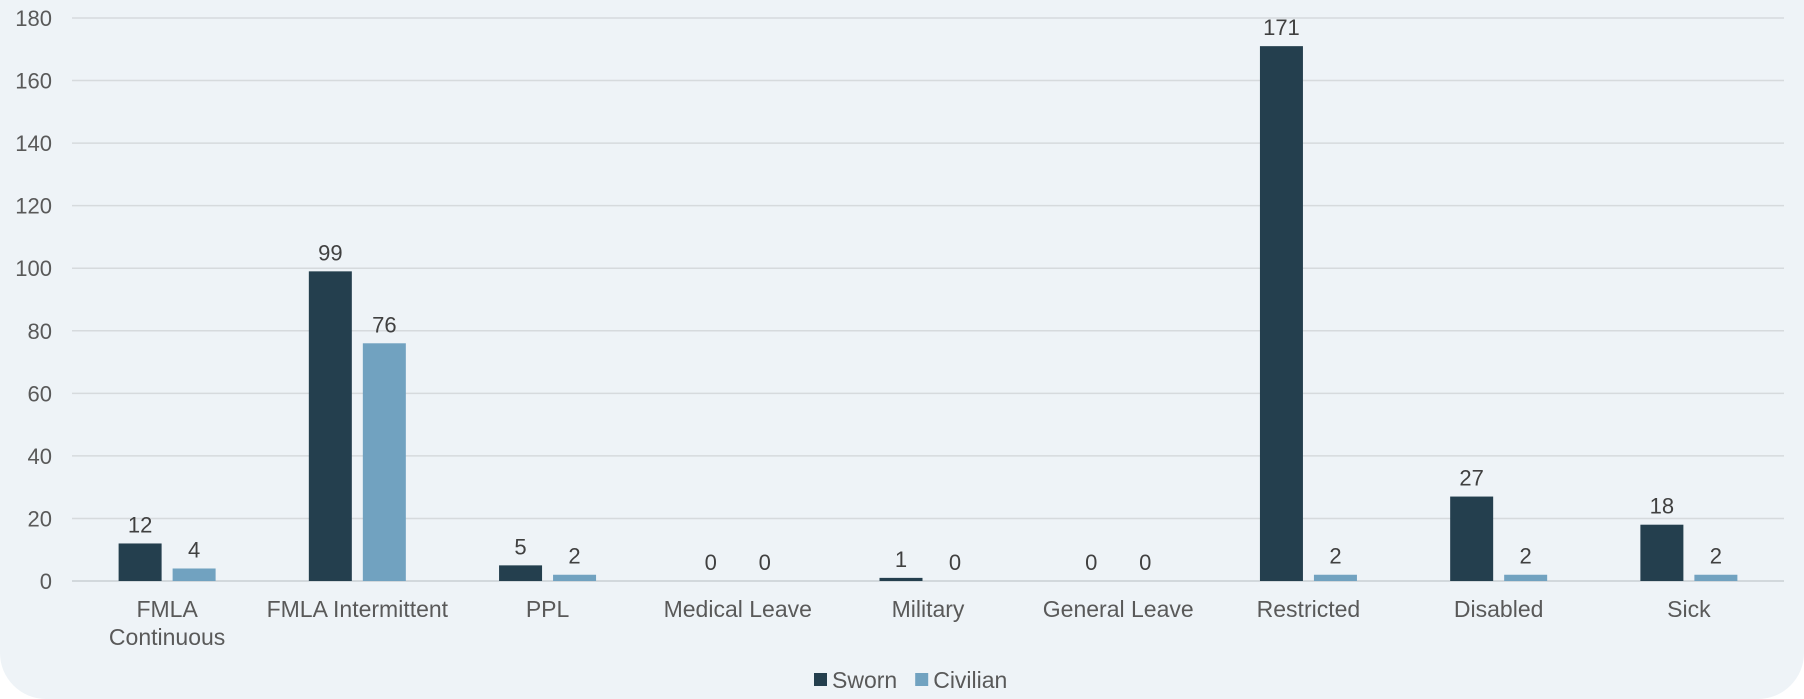 The image size is (1804, 699). What do you see at coordinates (40, 331) in the screenshot?
I see `y-tick-label: 80` at bounding box center [40, 331].